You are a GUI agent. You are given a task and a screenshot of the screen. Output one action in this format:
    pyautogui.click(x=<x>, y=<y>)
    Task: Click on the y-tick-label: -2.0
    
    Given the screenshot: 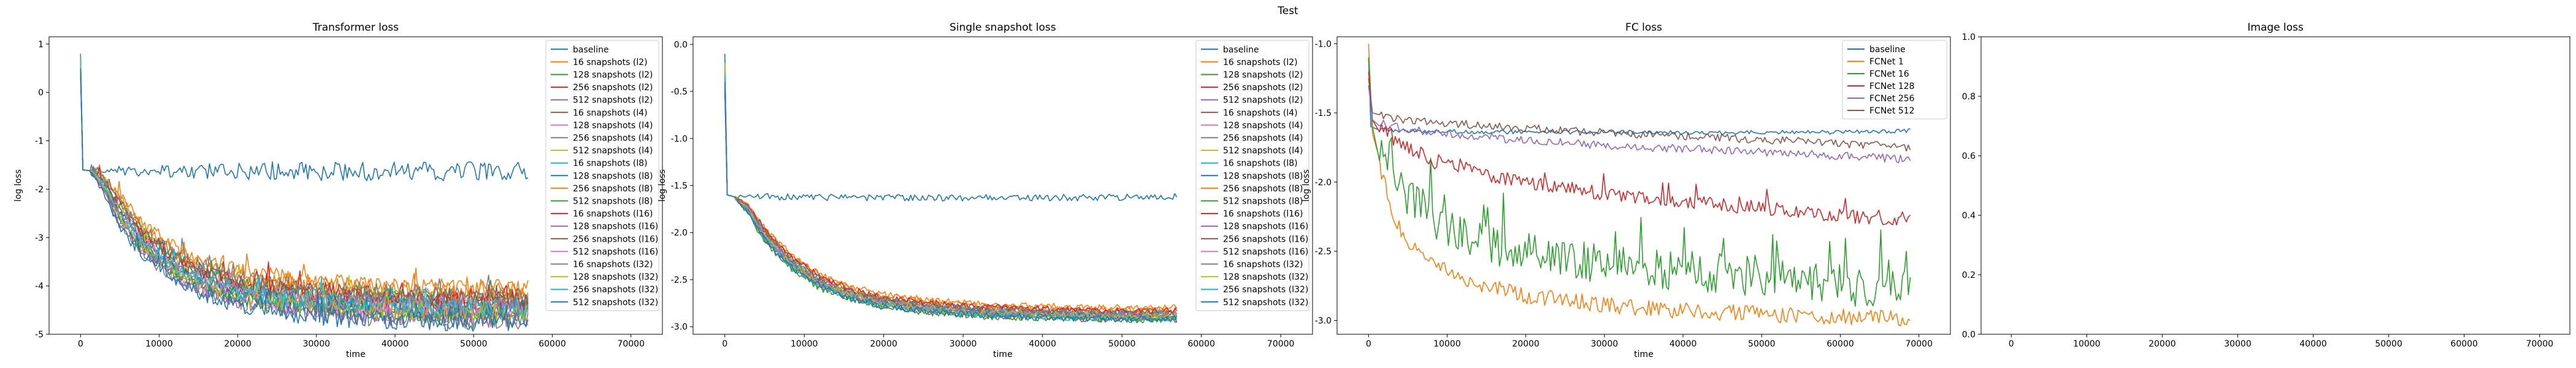 What is the action you would take?
    pyautogui.click(x=1323, y=183)
    